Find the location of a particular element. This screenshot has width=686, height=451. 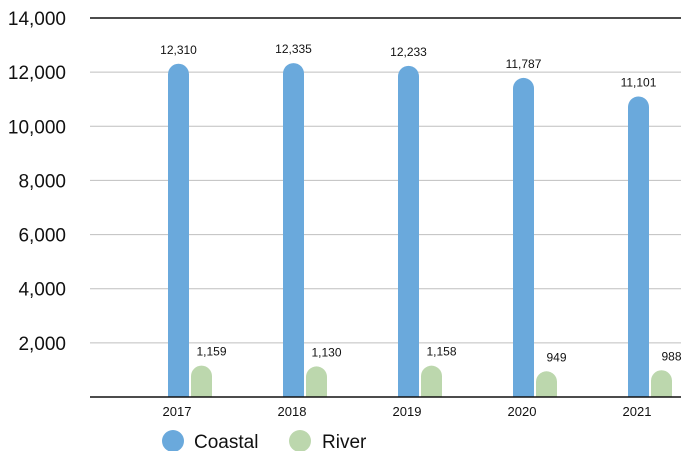

data-label-coastal-2020: 11,787 is located at coordinates (524, 64).